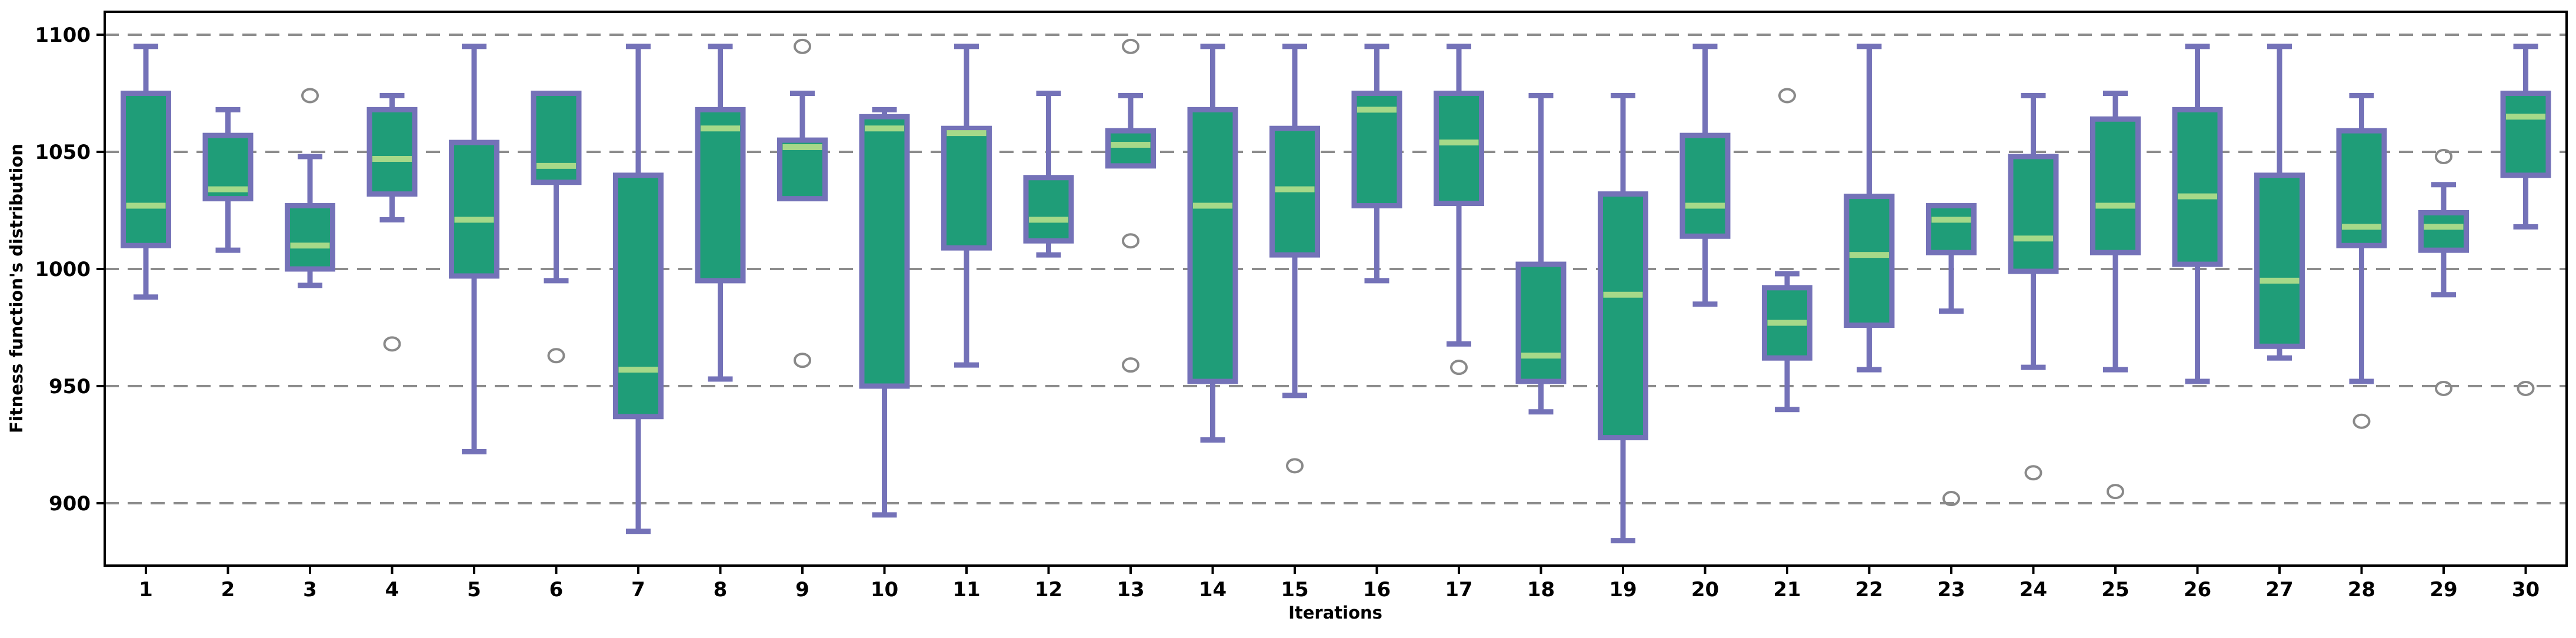 The width and height of the screenshot is (2576, 638). Describe the element at coordinates (1705, 590) in the screenshot. I see `x-tick-label: 20` at that location.